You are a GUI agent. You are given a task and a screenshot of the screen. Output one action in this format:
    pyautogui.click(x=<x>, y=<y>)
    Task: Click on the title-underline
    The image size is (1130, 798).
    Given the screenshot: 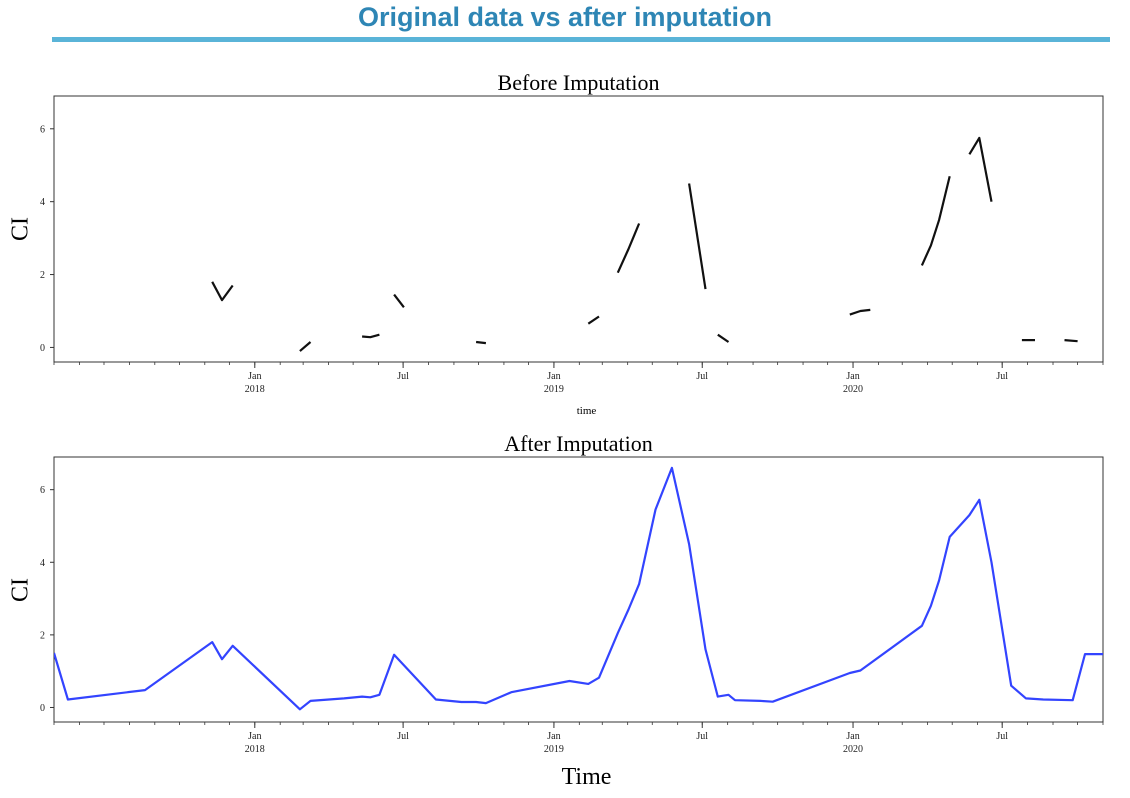 What is the action you would take?
    pyautogui.click(x=581, y=39)
    